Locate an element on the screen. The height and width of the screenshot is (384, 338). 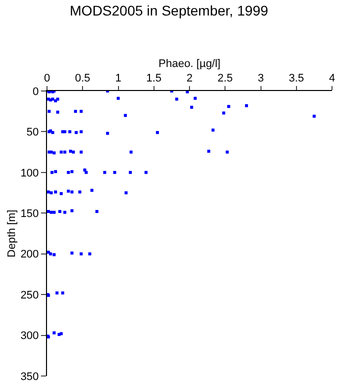
x-tick-label: 1.5 is located at coordinates (154, 78).